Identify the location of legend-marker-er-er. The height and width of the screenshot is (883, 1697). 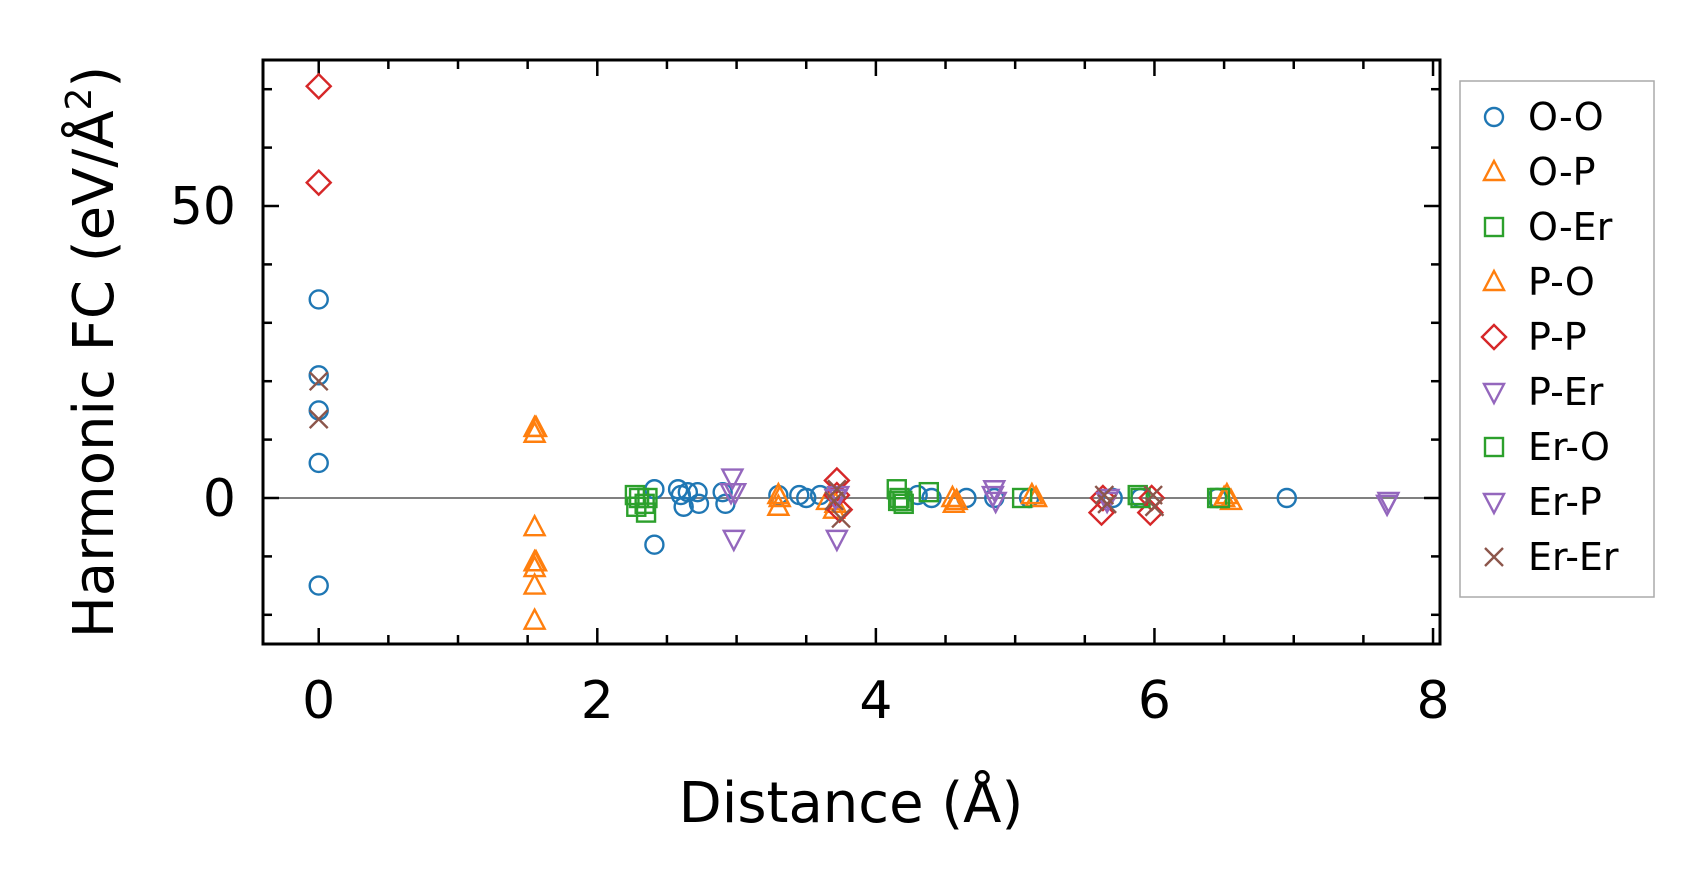
(1494, 557).